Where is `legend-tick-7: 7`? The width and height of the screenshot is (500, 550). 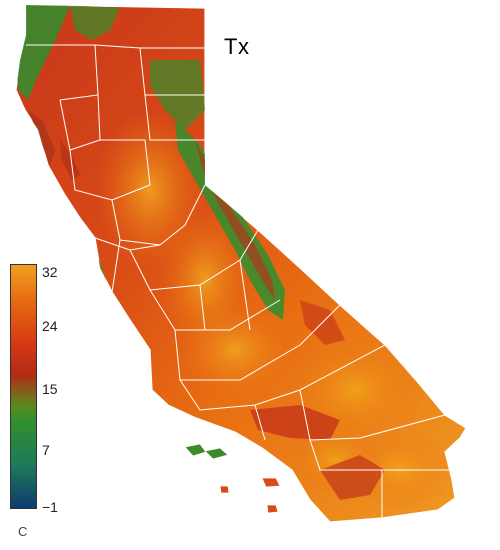
legend-tick-7: 7 is located at coordinates (46, 450).